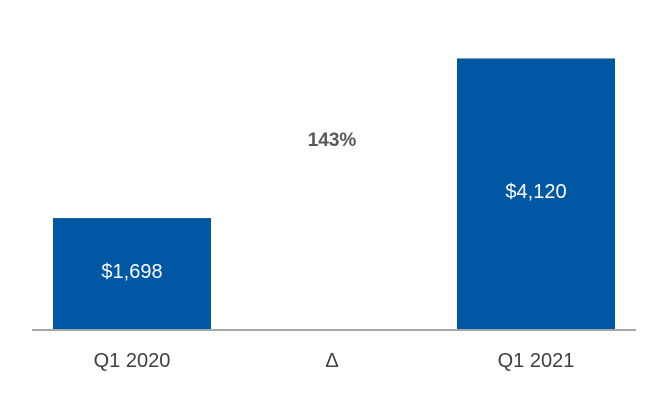 The width and height of the screenshot is (666, 400). I want to click on category-label-delta: Δ, so click(331, 361).